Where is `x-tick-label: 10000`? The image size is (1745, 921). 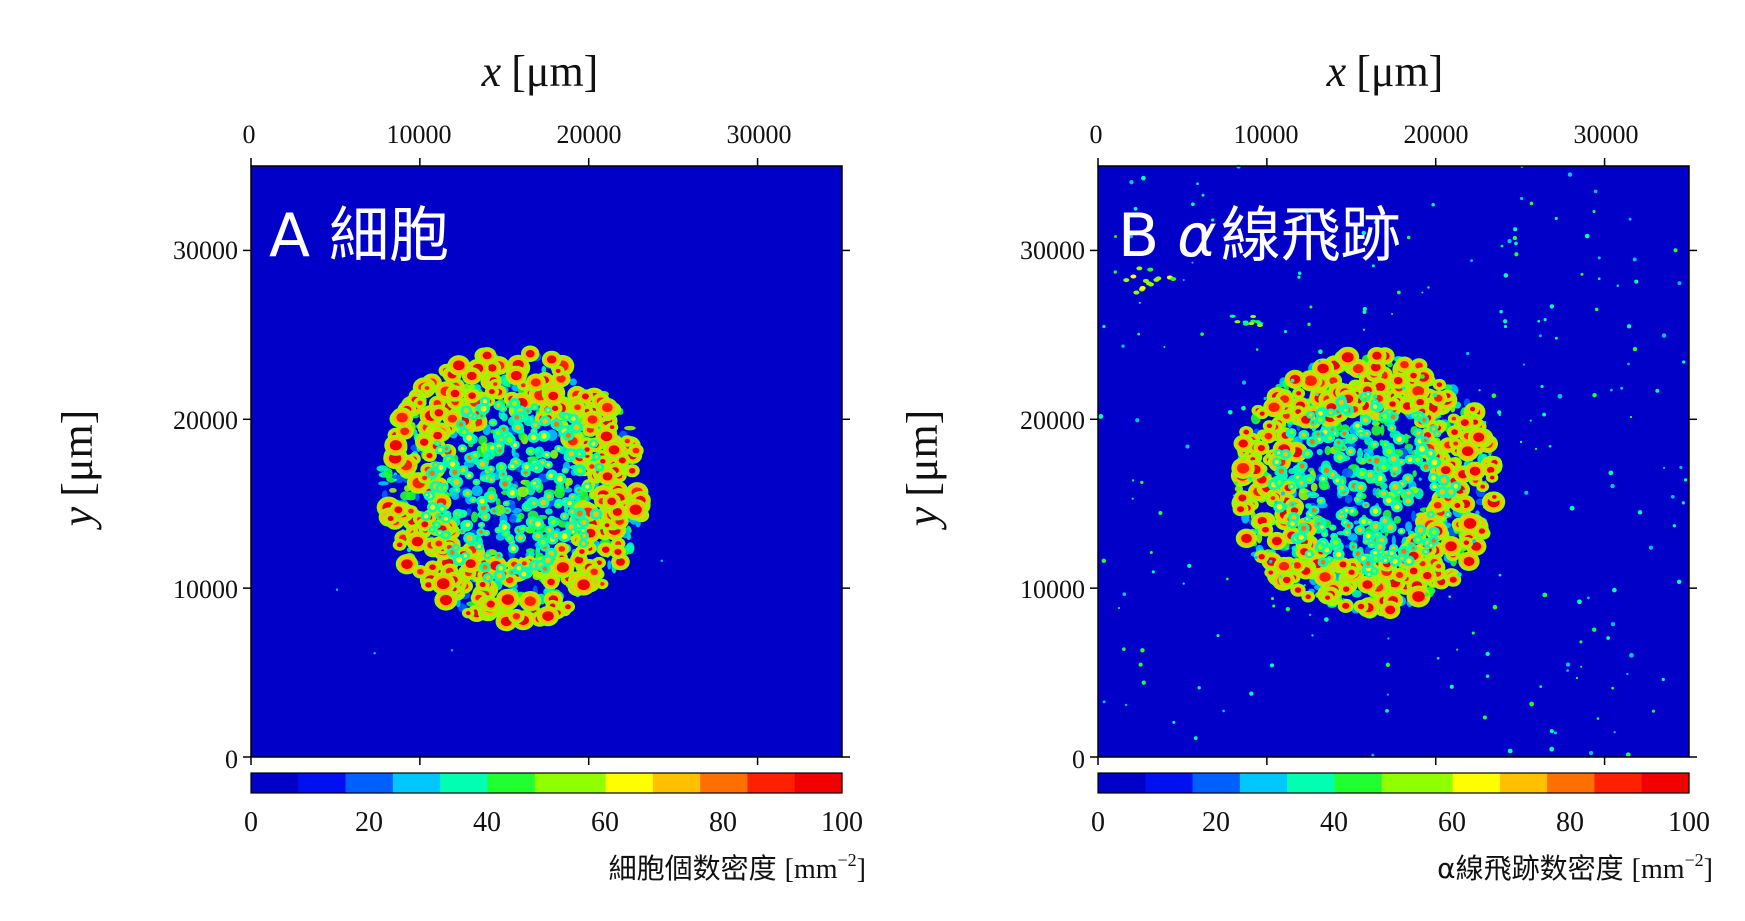
x-tick-label: 10000 is located at coordinates (419, 134).